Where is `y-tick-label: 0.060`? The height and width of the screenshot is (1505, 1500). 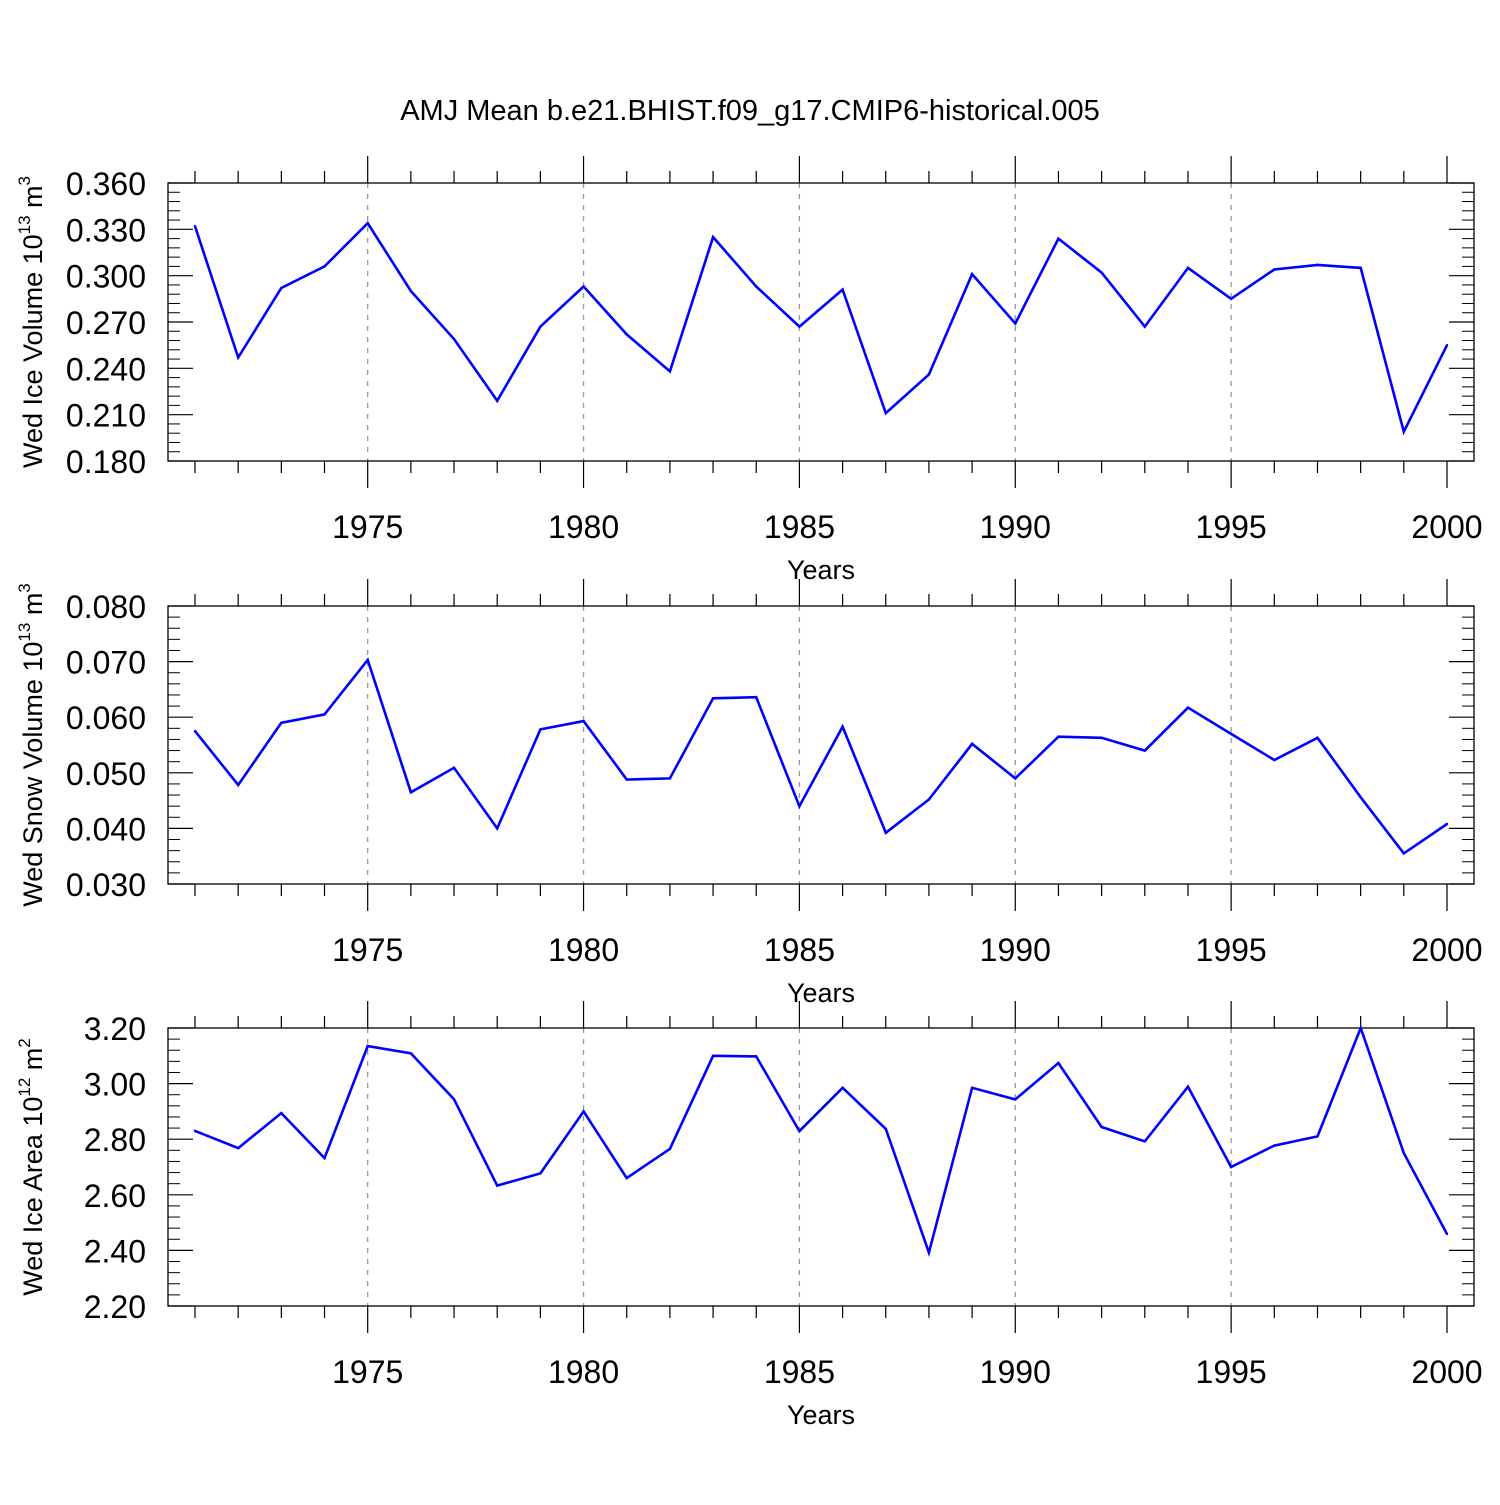 y-tick-label: 0.060 is located at coordinates (106, 718).